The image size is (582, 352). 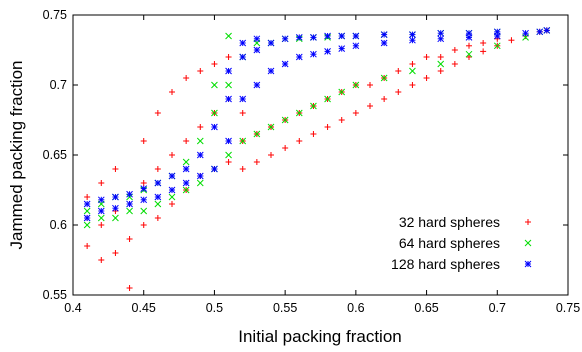 I want to click on y-axis-title: Jammed packing fraction, so click(x=16, y=155).